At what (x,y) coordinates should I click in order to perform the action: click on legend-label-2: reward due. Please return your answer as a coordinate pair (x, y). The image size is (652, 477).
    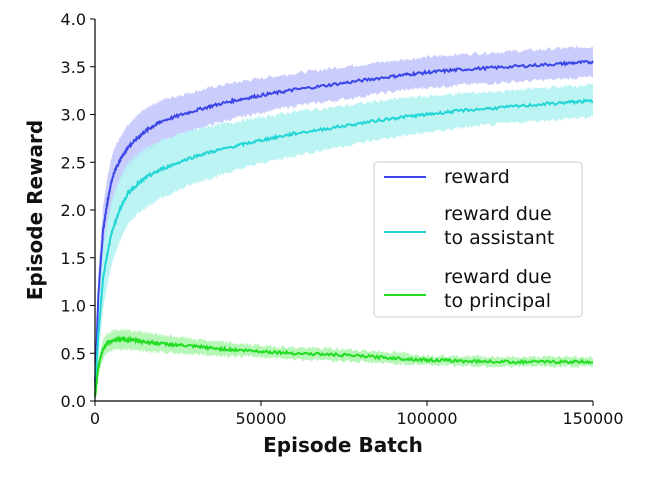
    Looking at the image, I should click on (498, 277).